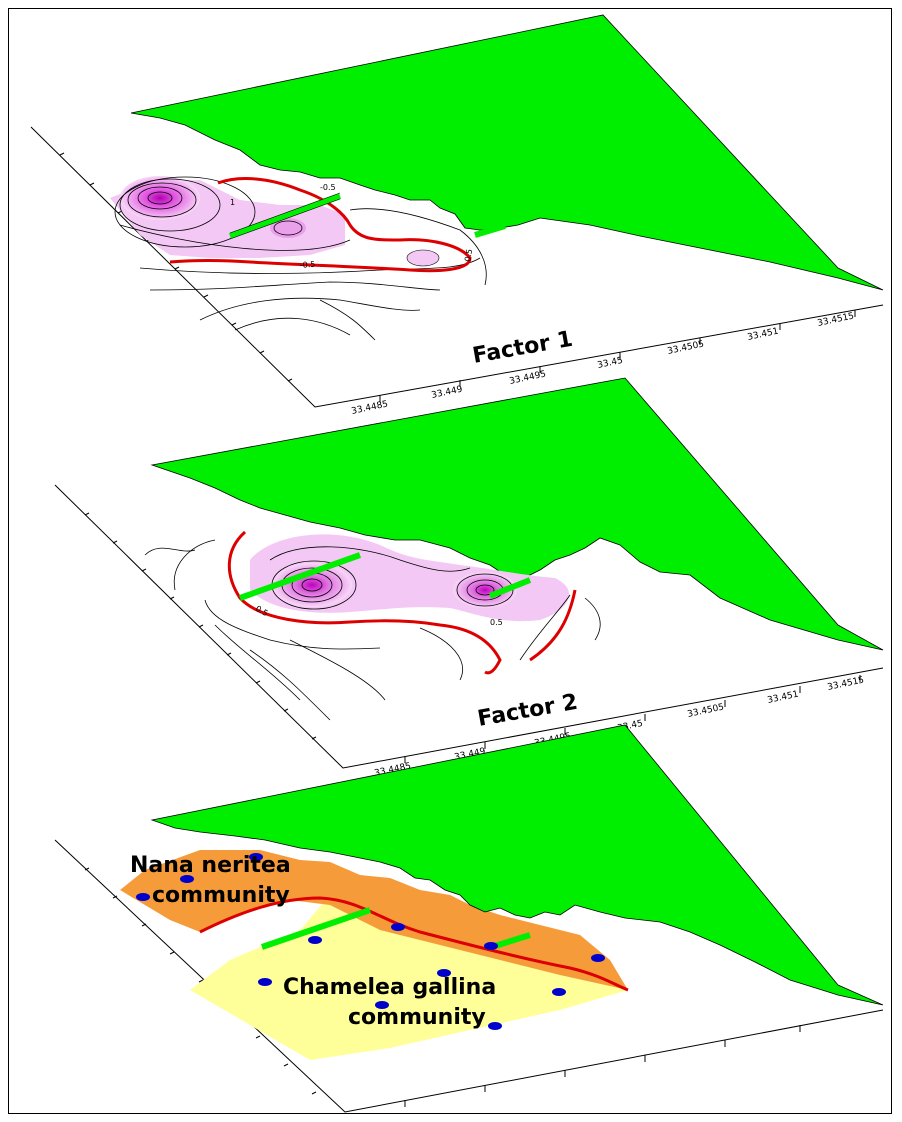  I want to click on nana-neritea-line-2: community, so click(221, 895).